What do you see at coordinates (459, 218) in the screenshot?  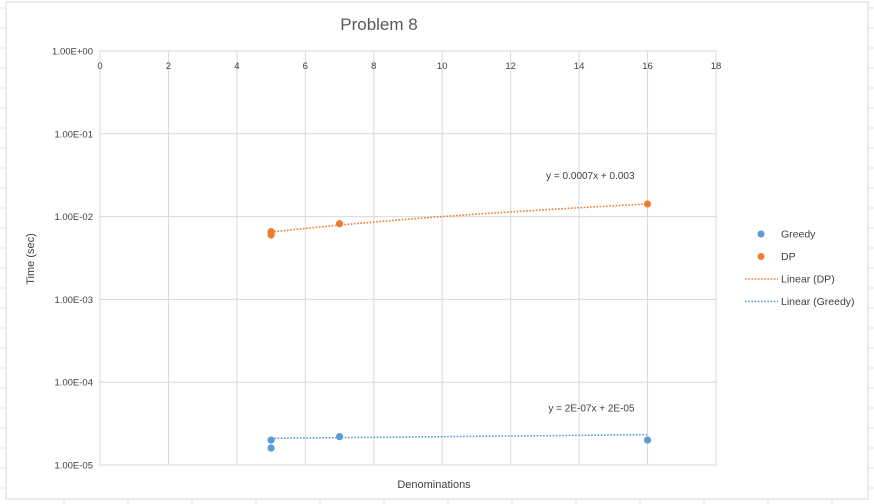 I see `dp-trendline` at bounding box center [459, 218].